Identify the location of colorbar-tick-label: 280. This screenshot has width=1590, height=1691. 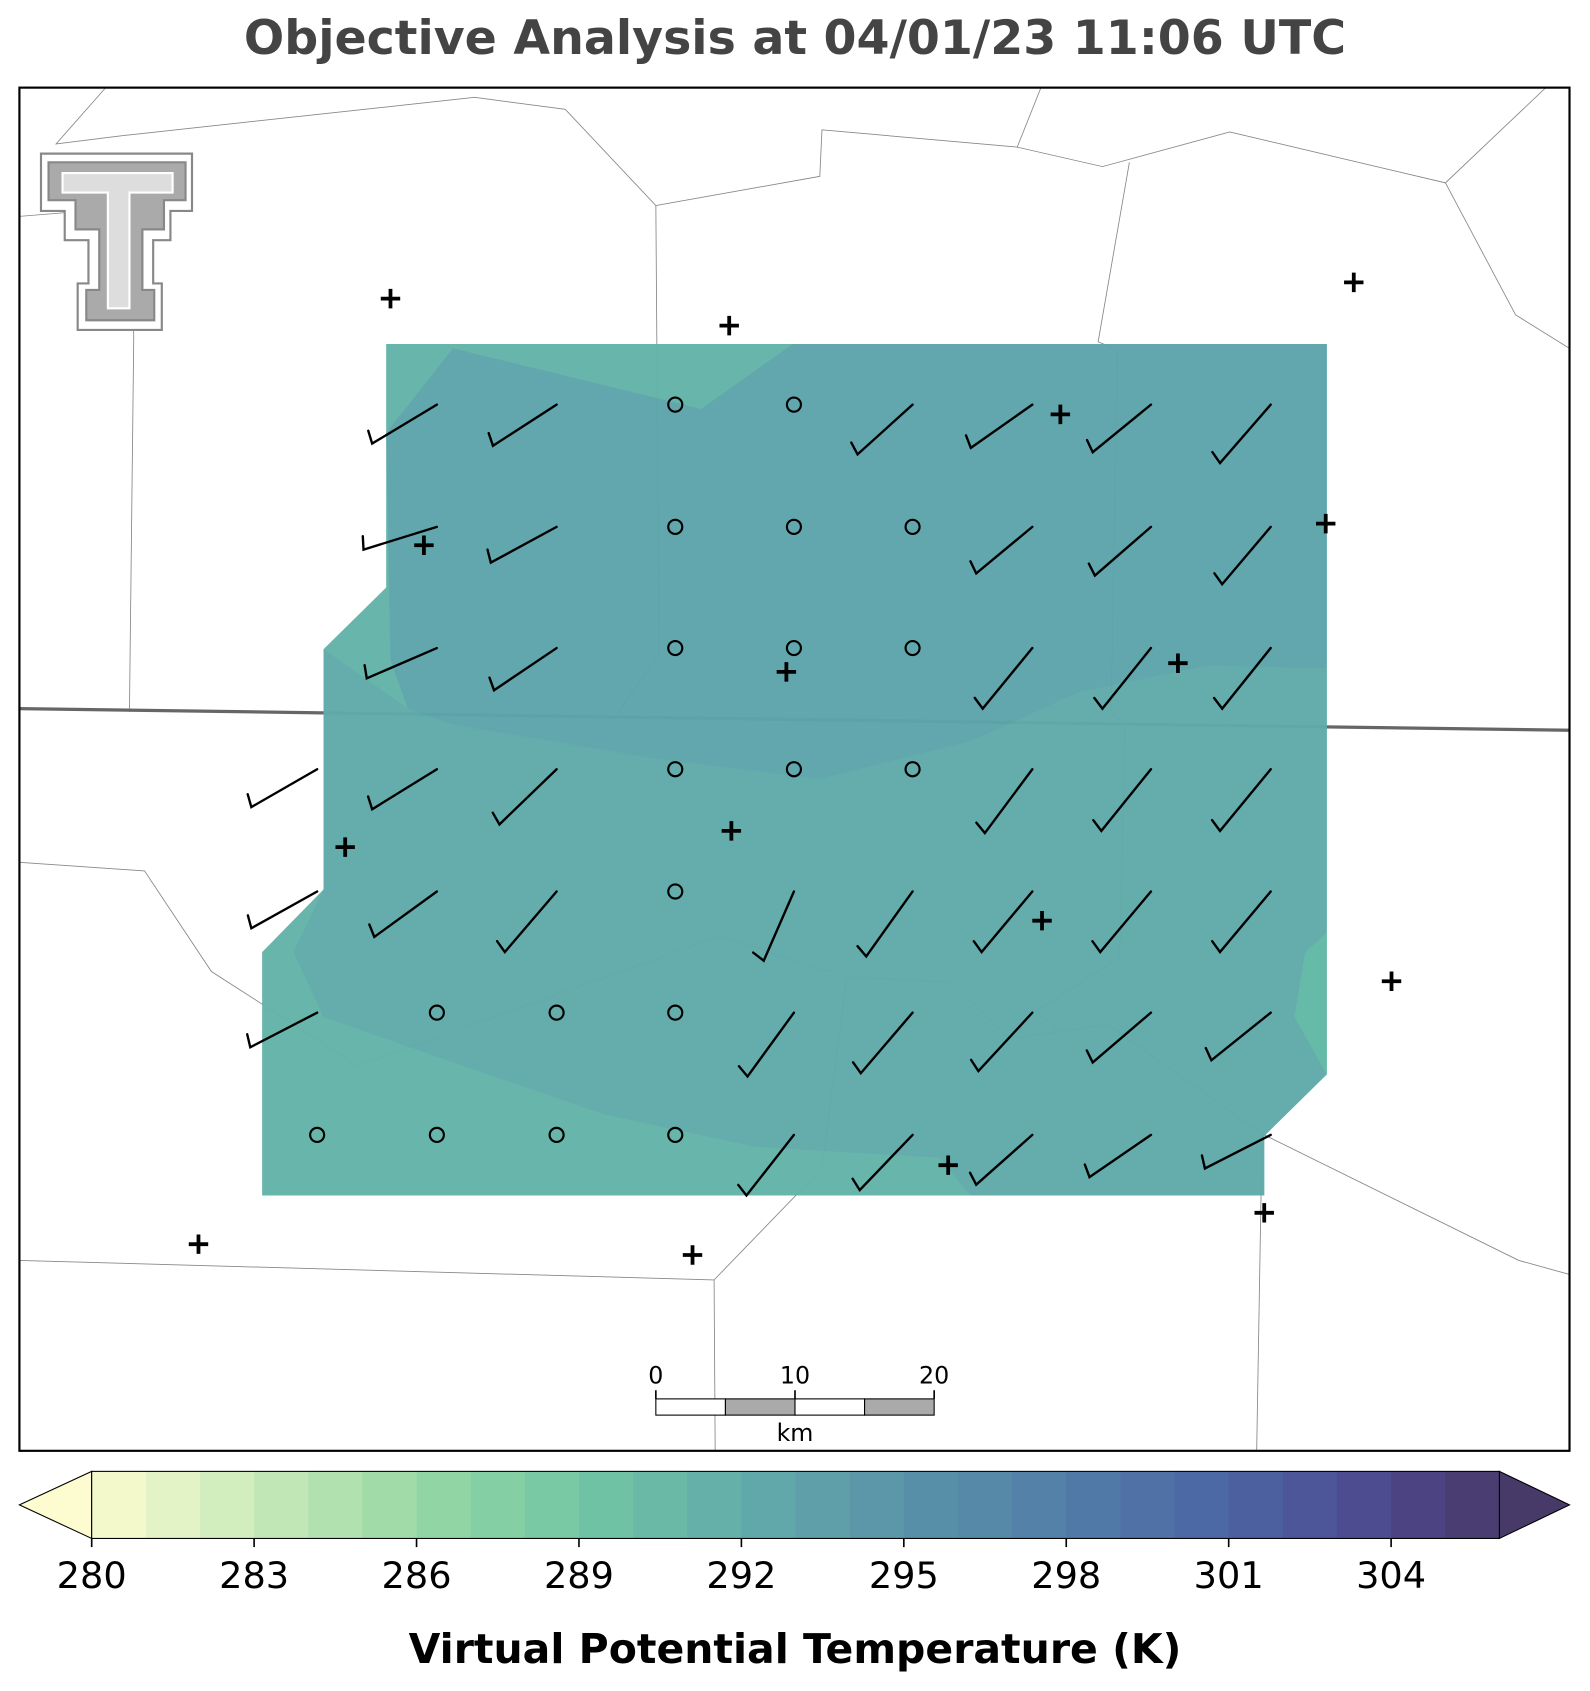
(92, 1575).